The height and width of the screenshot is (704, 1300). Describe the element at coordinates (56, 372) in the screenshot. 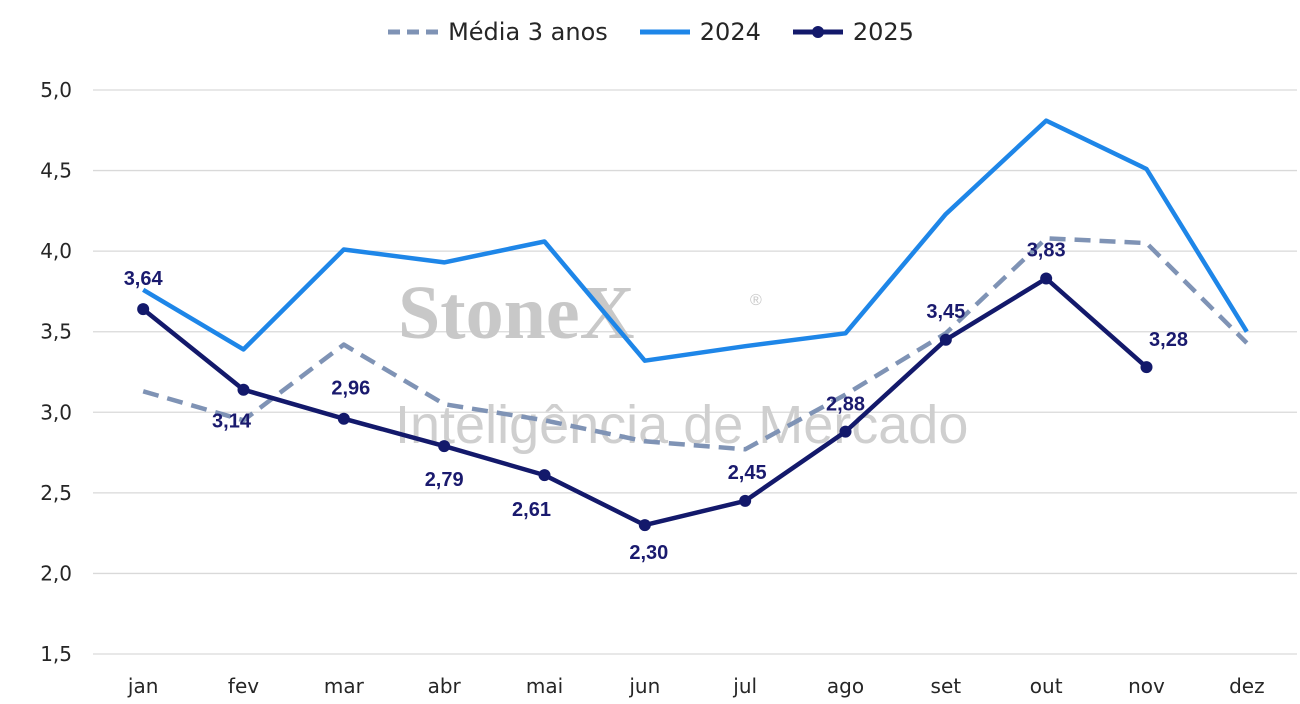

I see `y-axis-ticks: 1,5 2,0 2,5 3,0 3,5 4,0 4,5 5,0` at that location.